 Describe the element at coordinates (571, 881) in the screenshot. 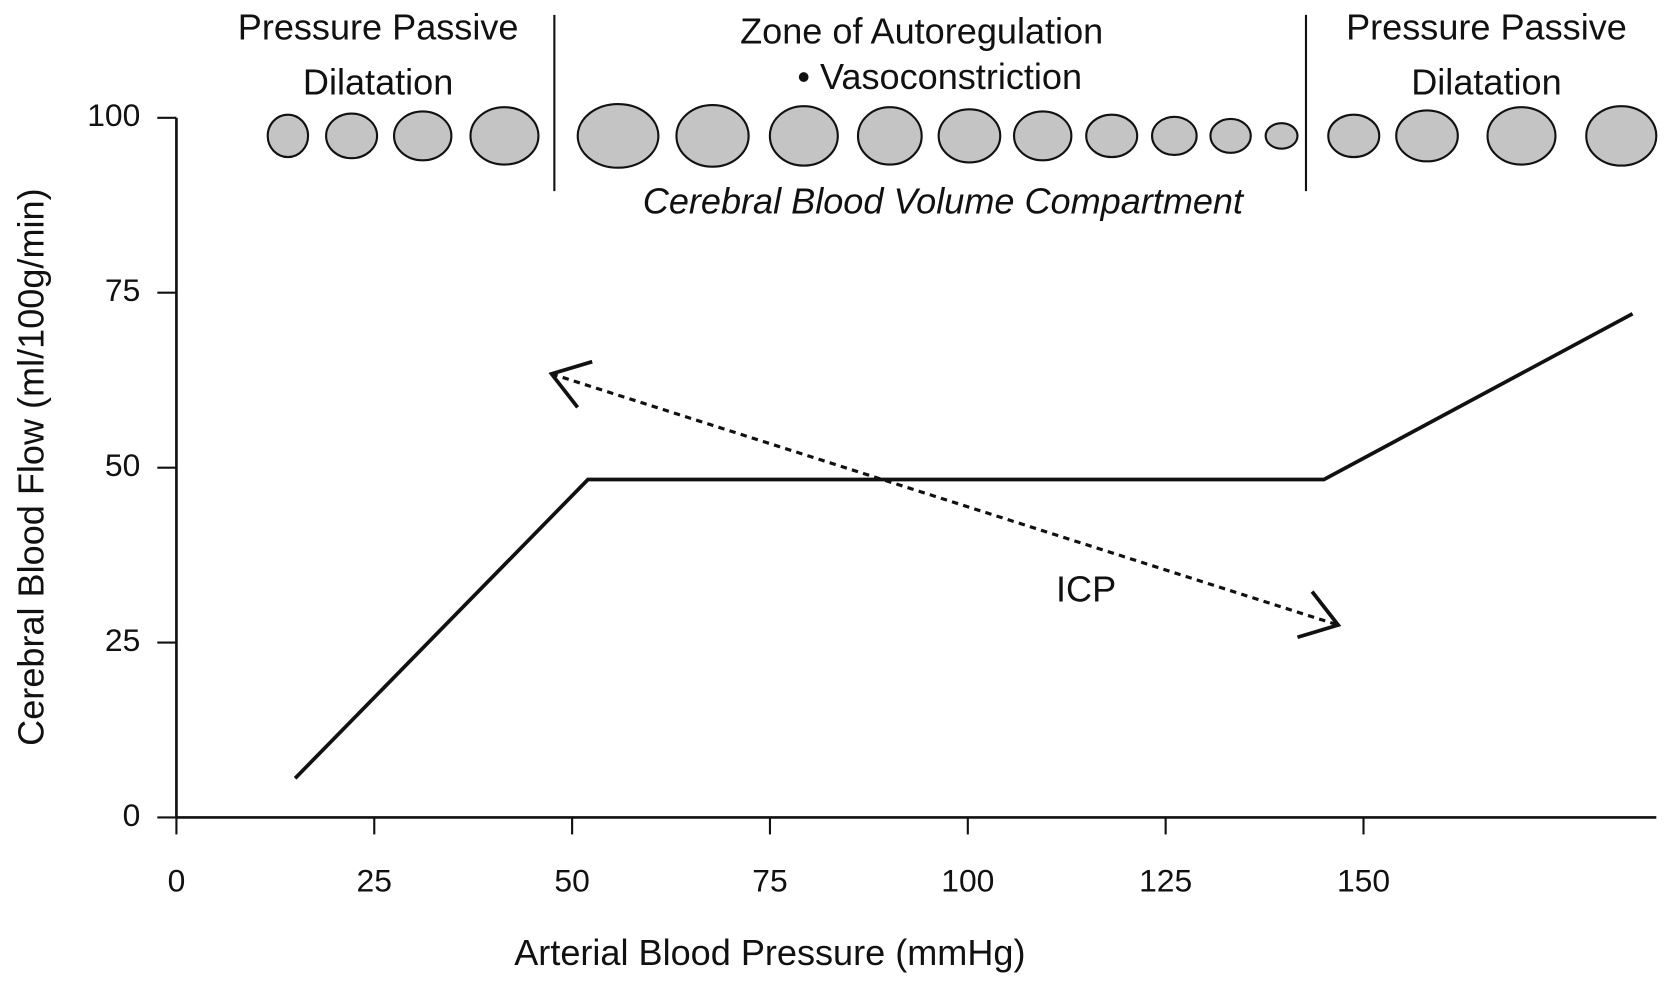

I see `x-tick-label: 50` at that location.